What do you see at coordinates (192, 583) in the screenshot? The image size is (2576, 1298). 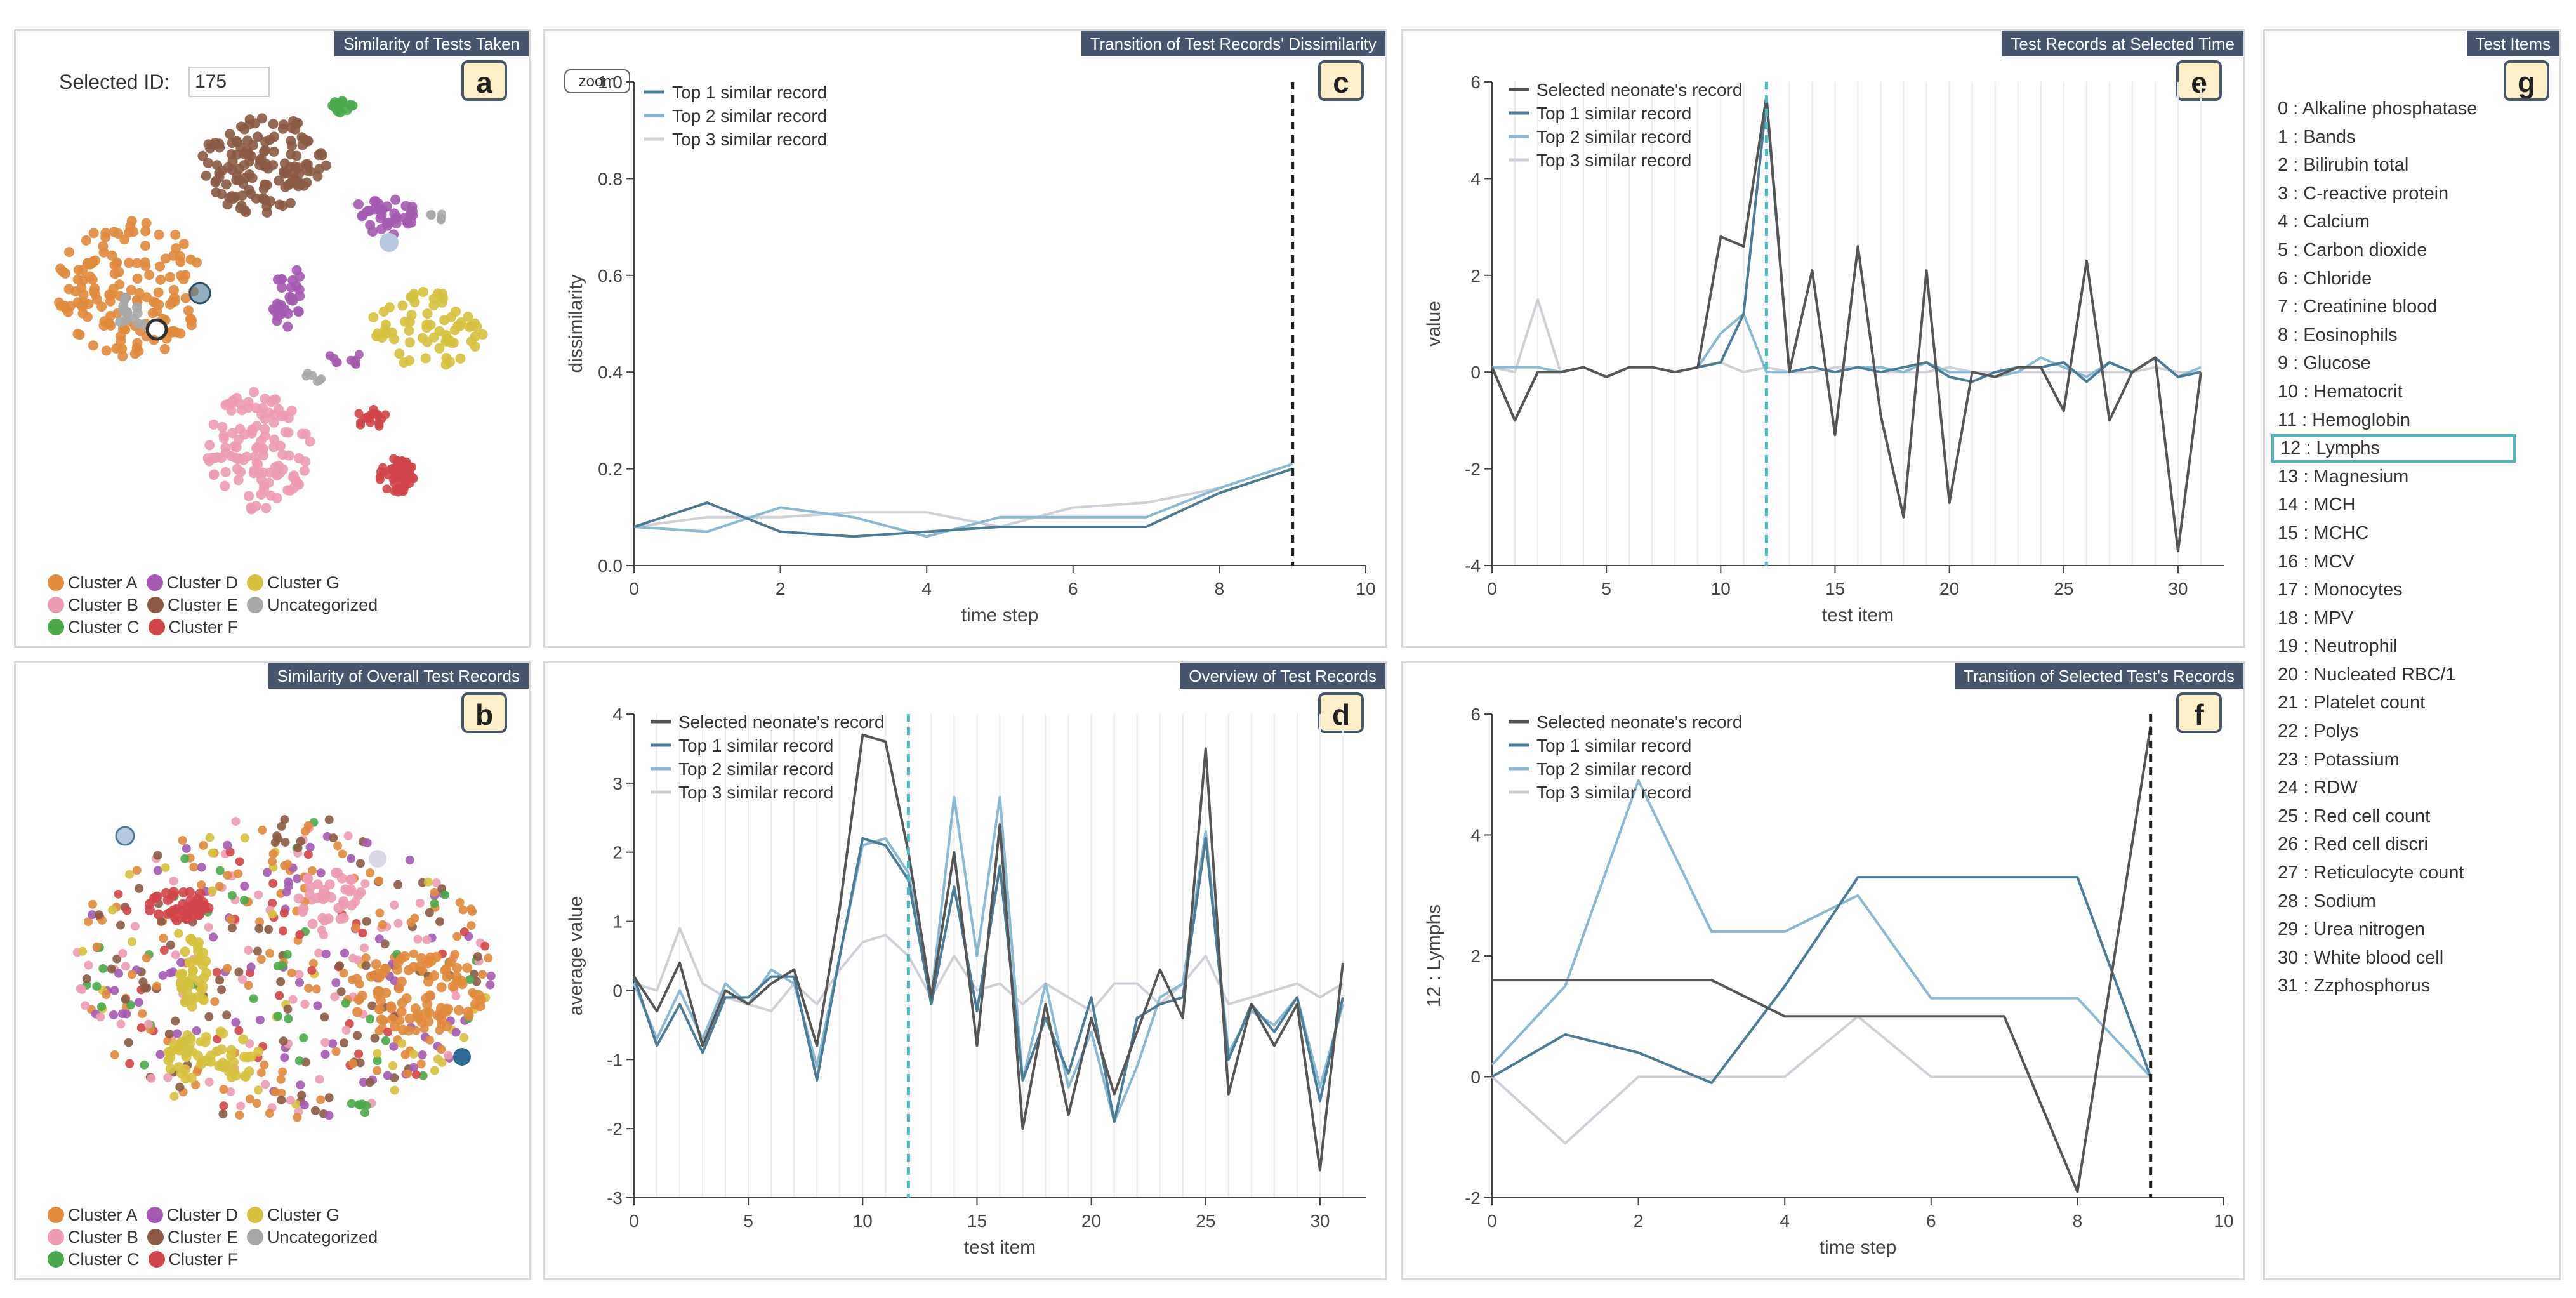 I see `legend-cluster-d: Cluster D` at bounding box center [192, 583].